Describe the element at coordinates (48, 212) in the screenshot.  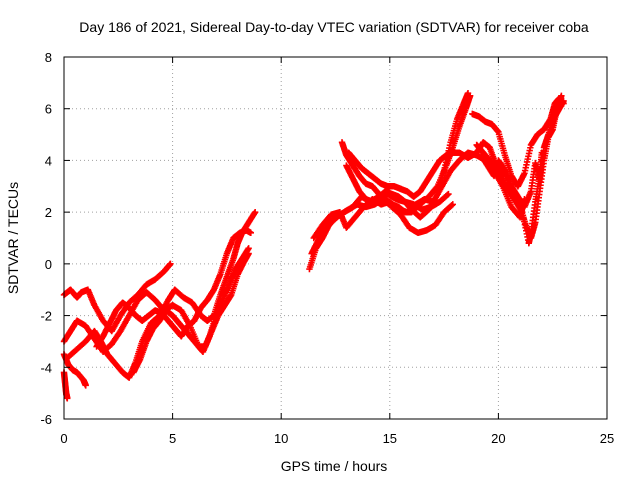
I see `y-tick-label: 2` at that location.